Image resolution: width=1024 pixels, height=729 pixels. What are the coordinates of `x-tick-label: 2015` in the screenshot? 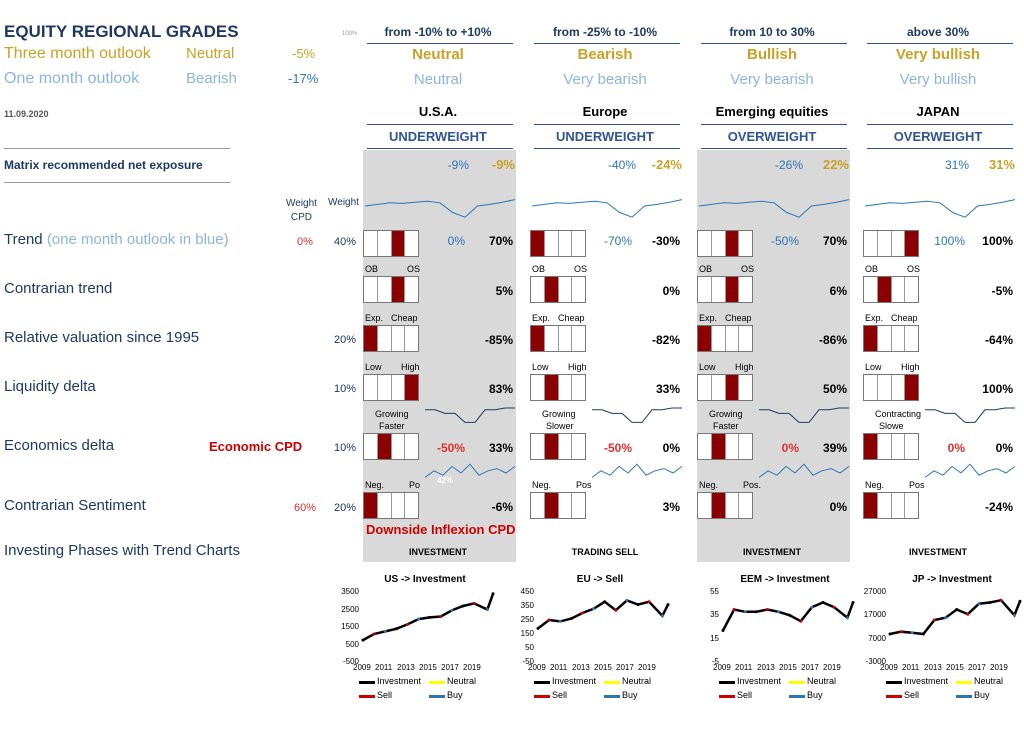 It's located at (428, 667).